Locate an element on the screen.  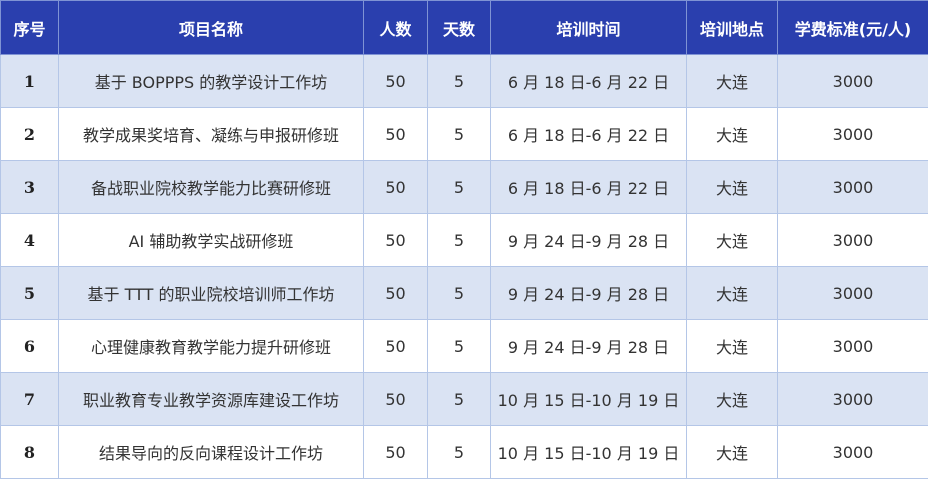
cell-project-name: 心理健康教育教学能力提升研修班 is located at coordinates (211, 346).